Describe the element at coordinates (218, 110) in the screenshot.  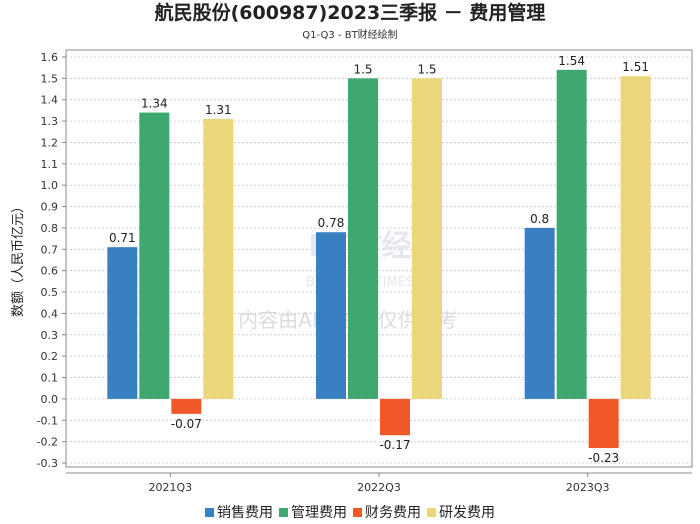
I see `data-label: 1.31` at that location.